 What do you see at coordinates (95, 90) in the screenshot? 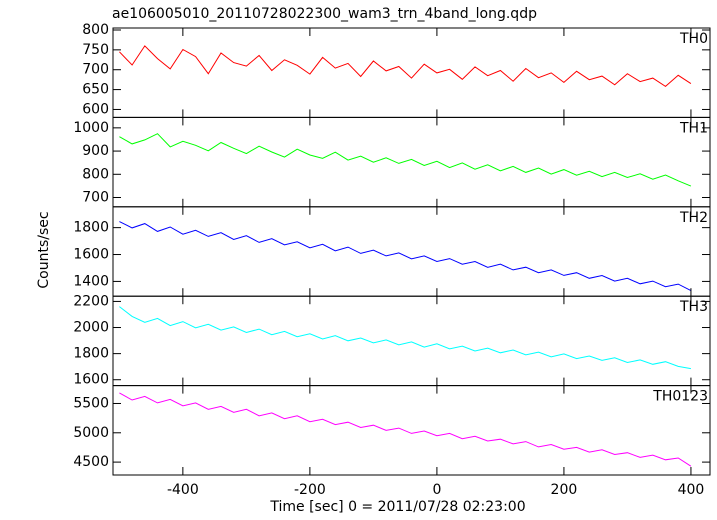
I see `y-tick-label: 650` at bounding box center [95, 90].